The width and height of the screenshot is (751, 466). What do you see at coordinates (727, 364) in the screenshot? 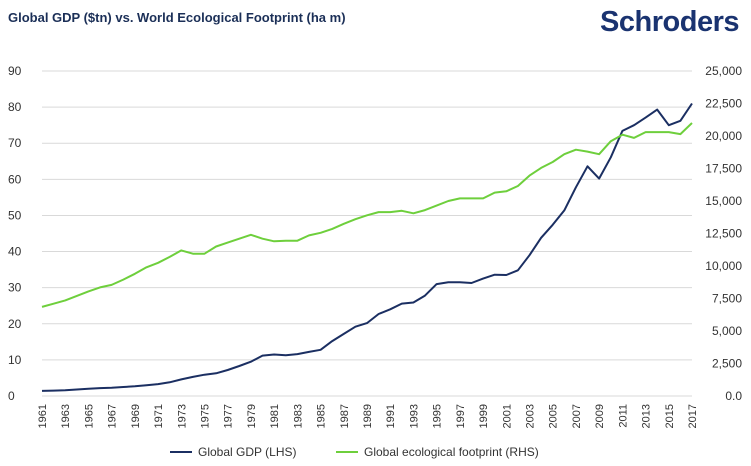
I see `right-tick-label: 2,500` at bounding box center [727, 364].